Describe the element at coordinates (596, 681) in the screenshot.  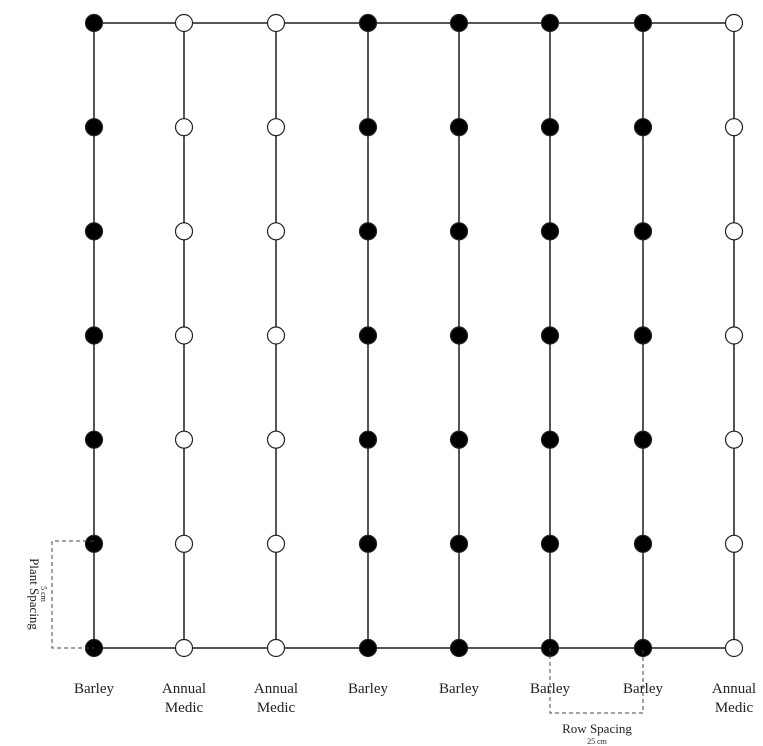
I see `row-spacing-bracket` at that location.